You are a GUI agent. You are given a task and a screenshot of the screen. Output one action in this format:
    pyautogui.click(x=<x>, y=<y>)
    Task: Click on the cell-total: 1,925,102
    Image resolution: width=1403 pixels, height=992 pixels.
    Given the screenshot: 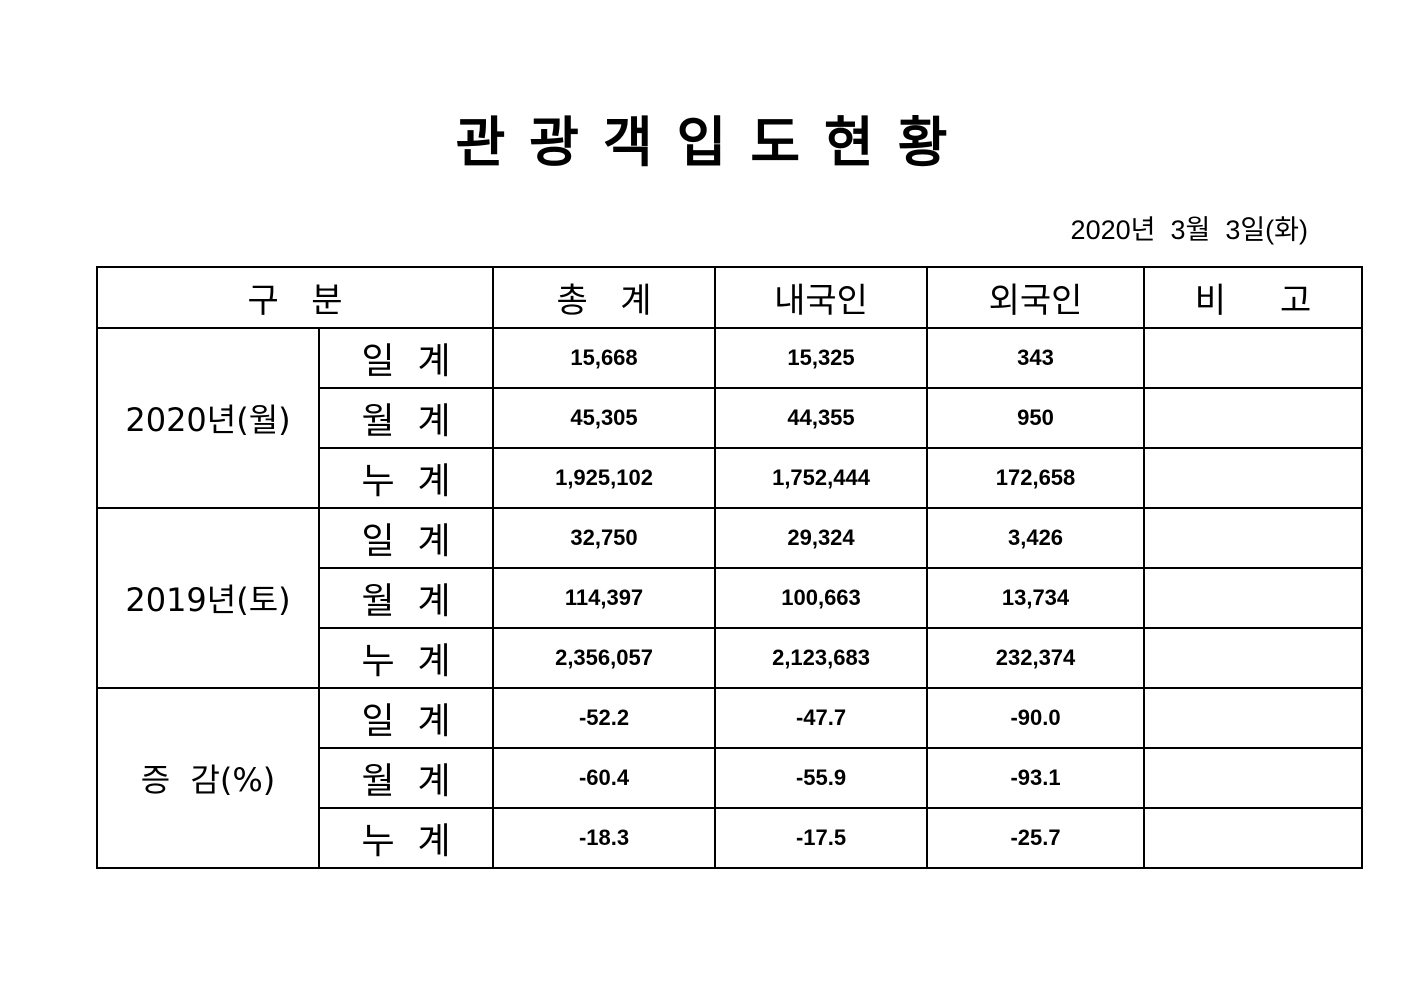 What is the action you would take?
    pyautogui.click(x=604, y=478)
    